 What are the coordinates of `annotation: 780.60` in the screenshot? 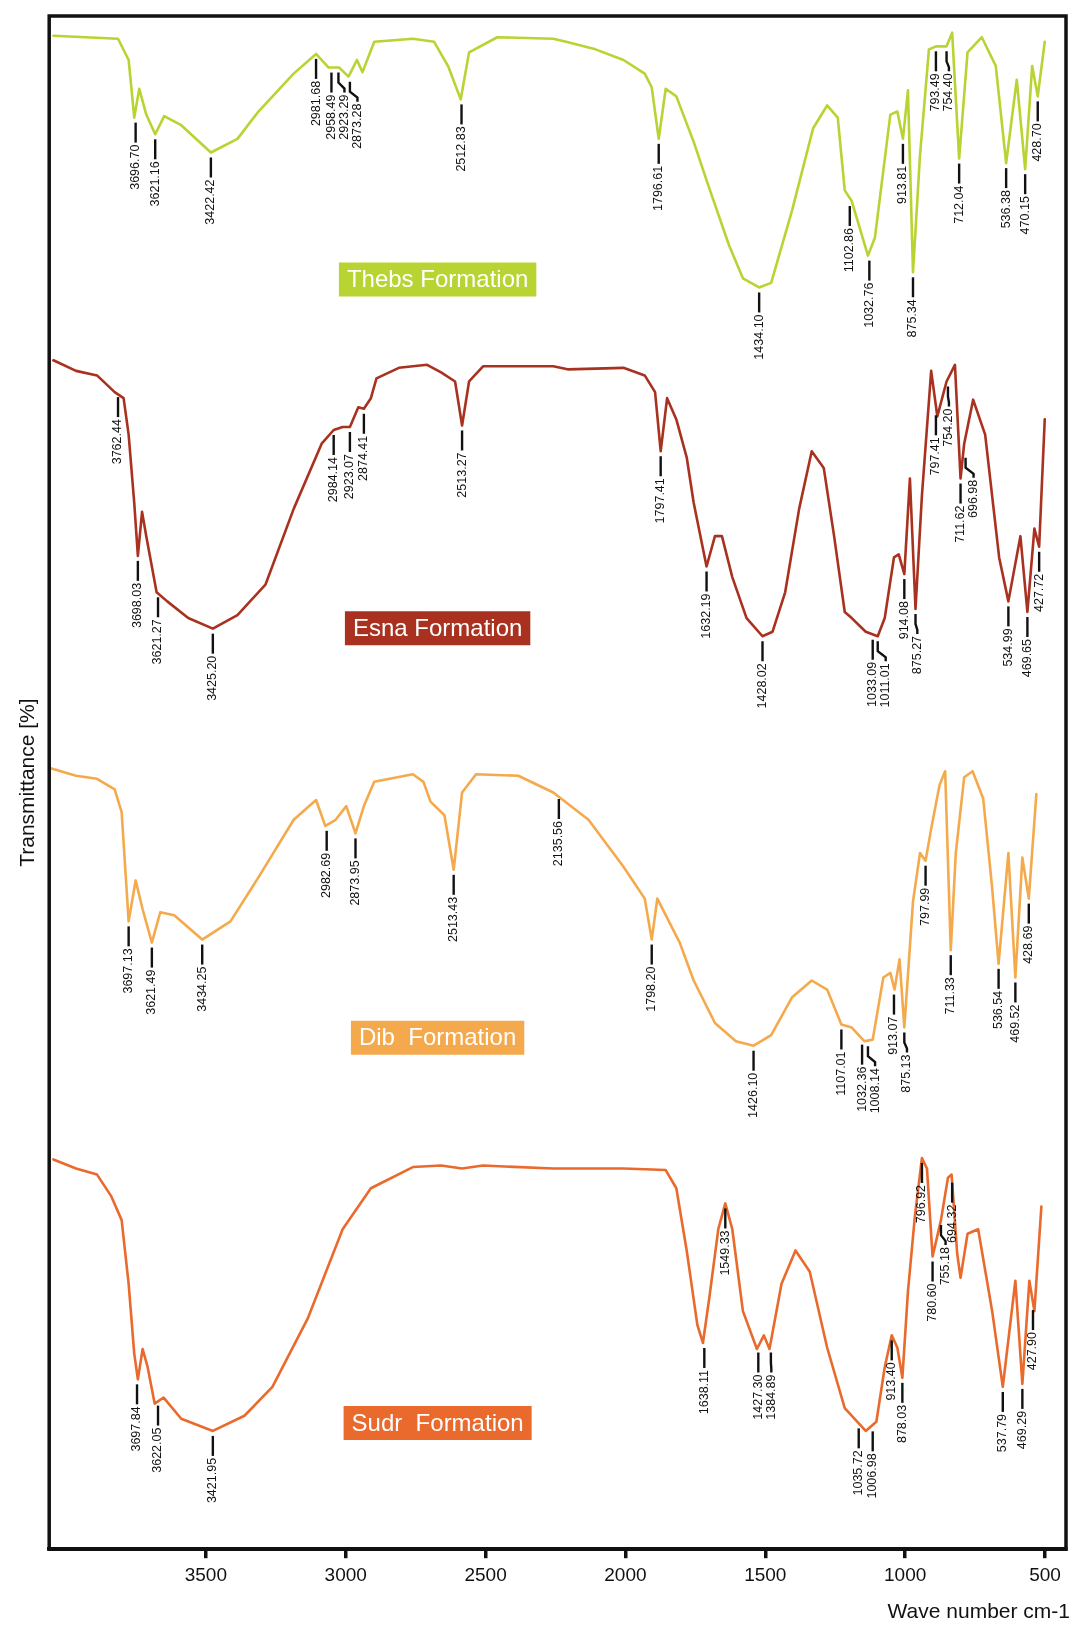 It's located at (932, 1302).